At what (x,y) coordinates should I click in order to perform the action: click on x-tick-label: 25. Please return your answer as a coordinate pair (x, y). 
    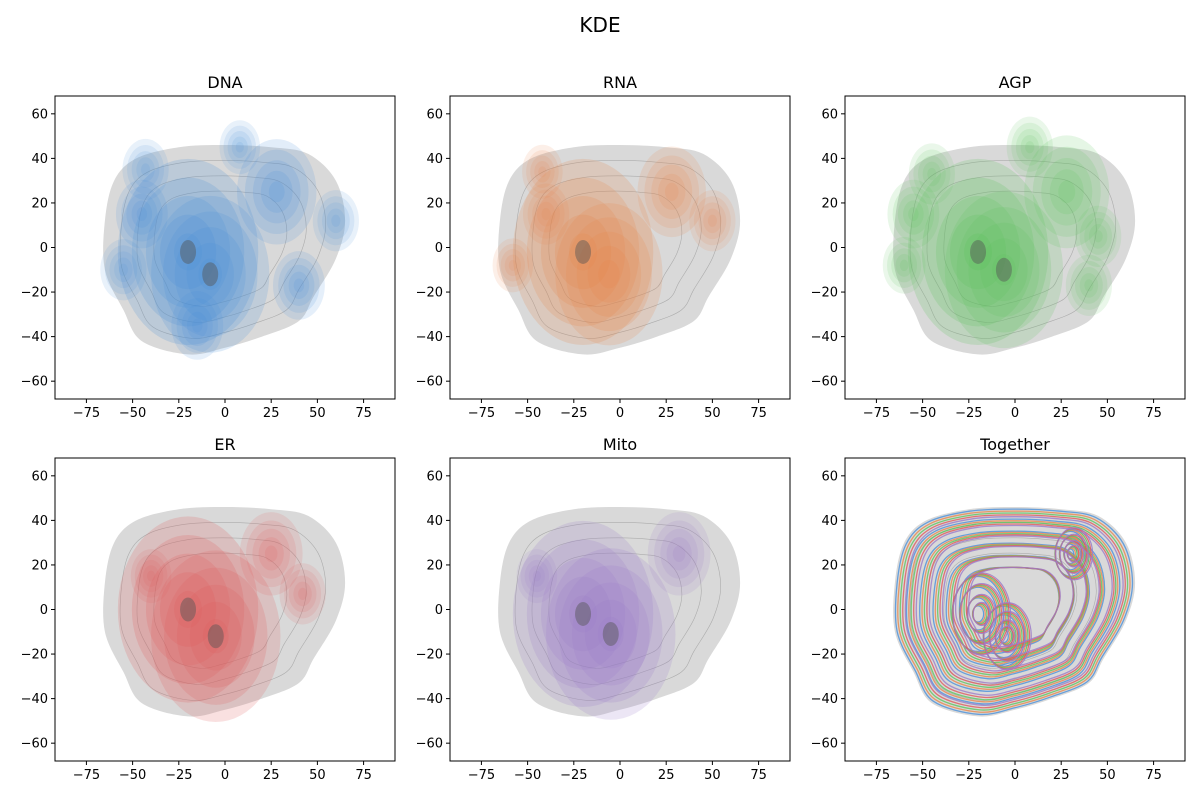
    Looking at the image, I should click on (1061, 775).